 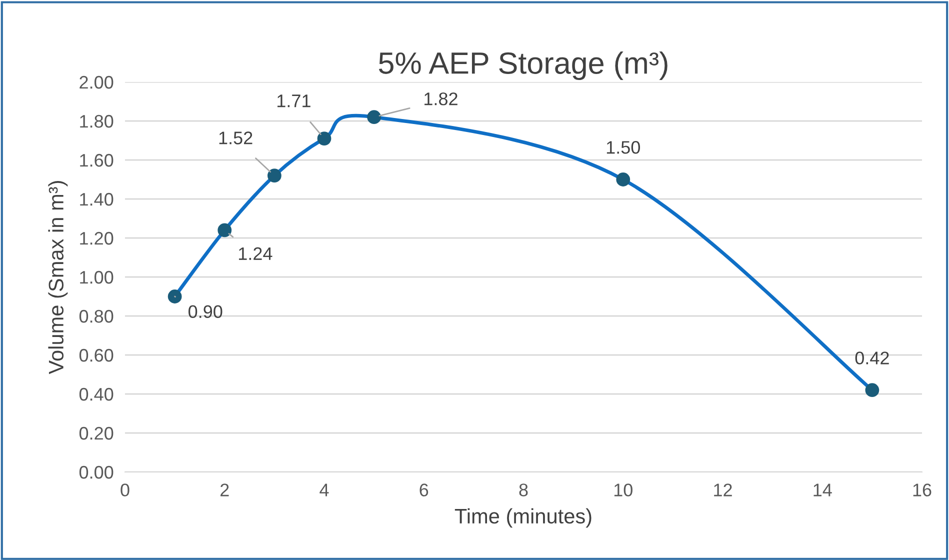 I want to click on y-tick-label: 1.60, so click(x=97, y=160).